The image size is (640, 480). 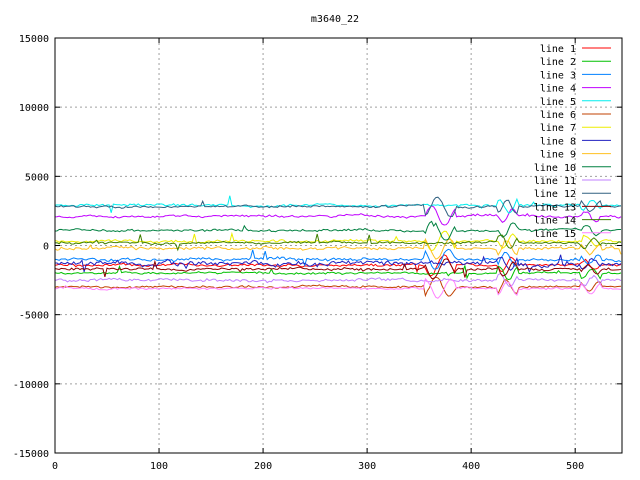 What do you see at coordinates (263, 466) in the screenshot?
I see `x-tick-label: 200` at bounding box center [263, 466].